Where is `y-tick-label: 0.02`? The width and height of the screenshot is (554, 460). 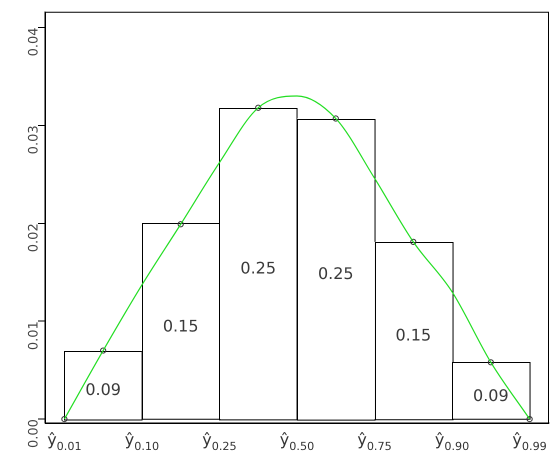
y-tick-label: 0.02 is located at coordinates (34, 237).